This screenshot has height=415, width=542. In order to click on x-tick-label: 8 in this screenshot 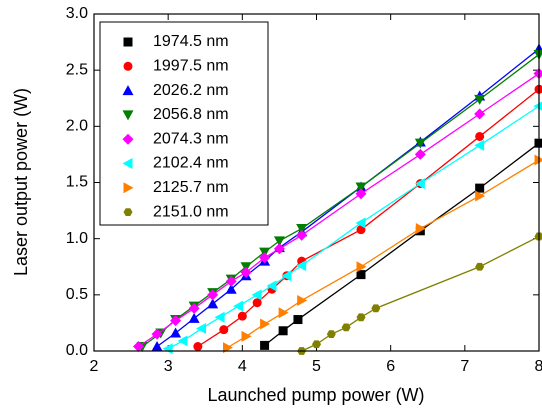, I will do `click(538, 366)`.